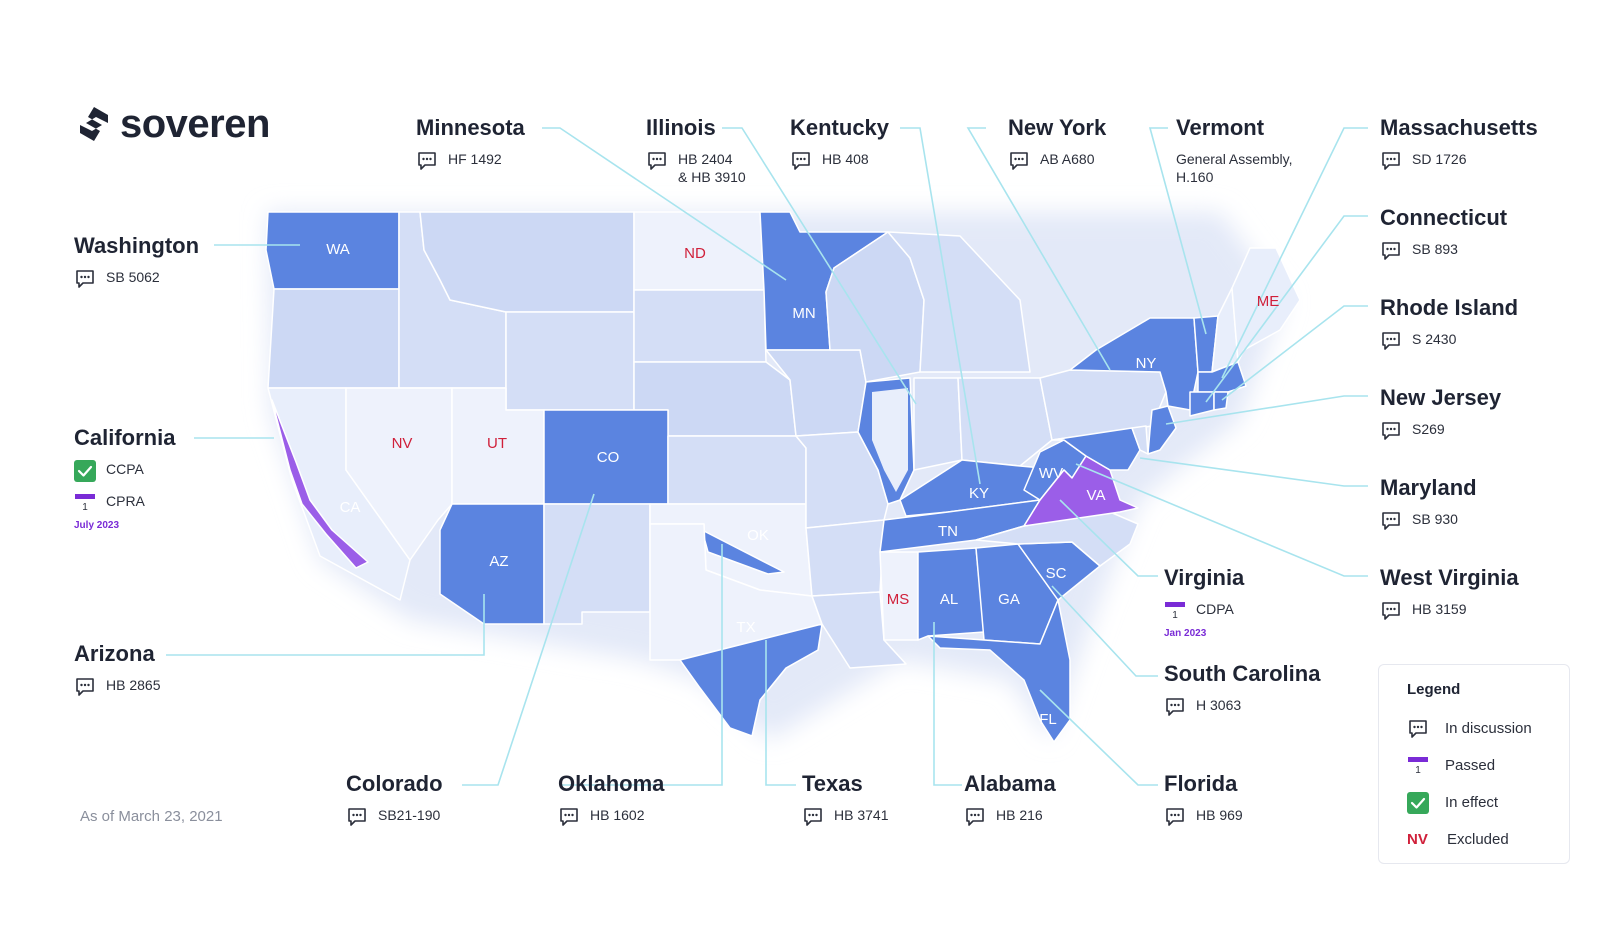 This screenshot has width=1600, height=942. What do you see at coordinates (97, 526) in the screenshot?
I see `effective-date: July 2023` at bounding box center [97, 526].